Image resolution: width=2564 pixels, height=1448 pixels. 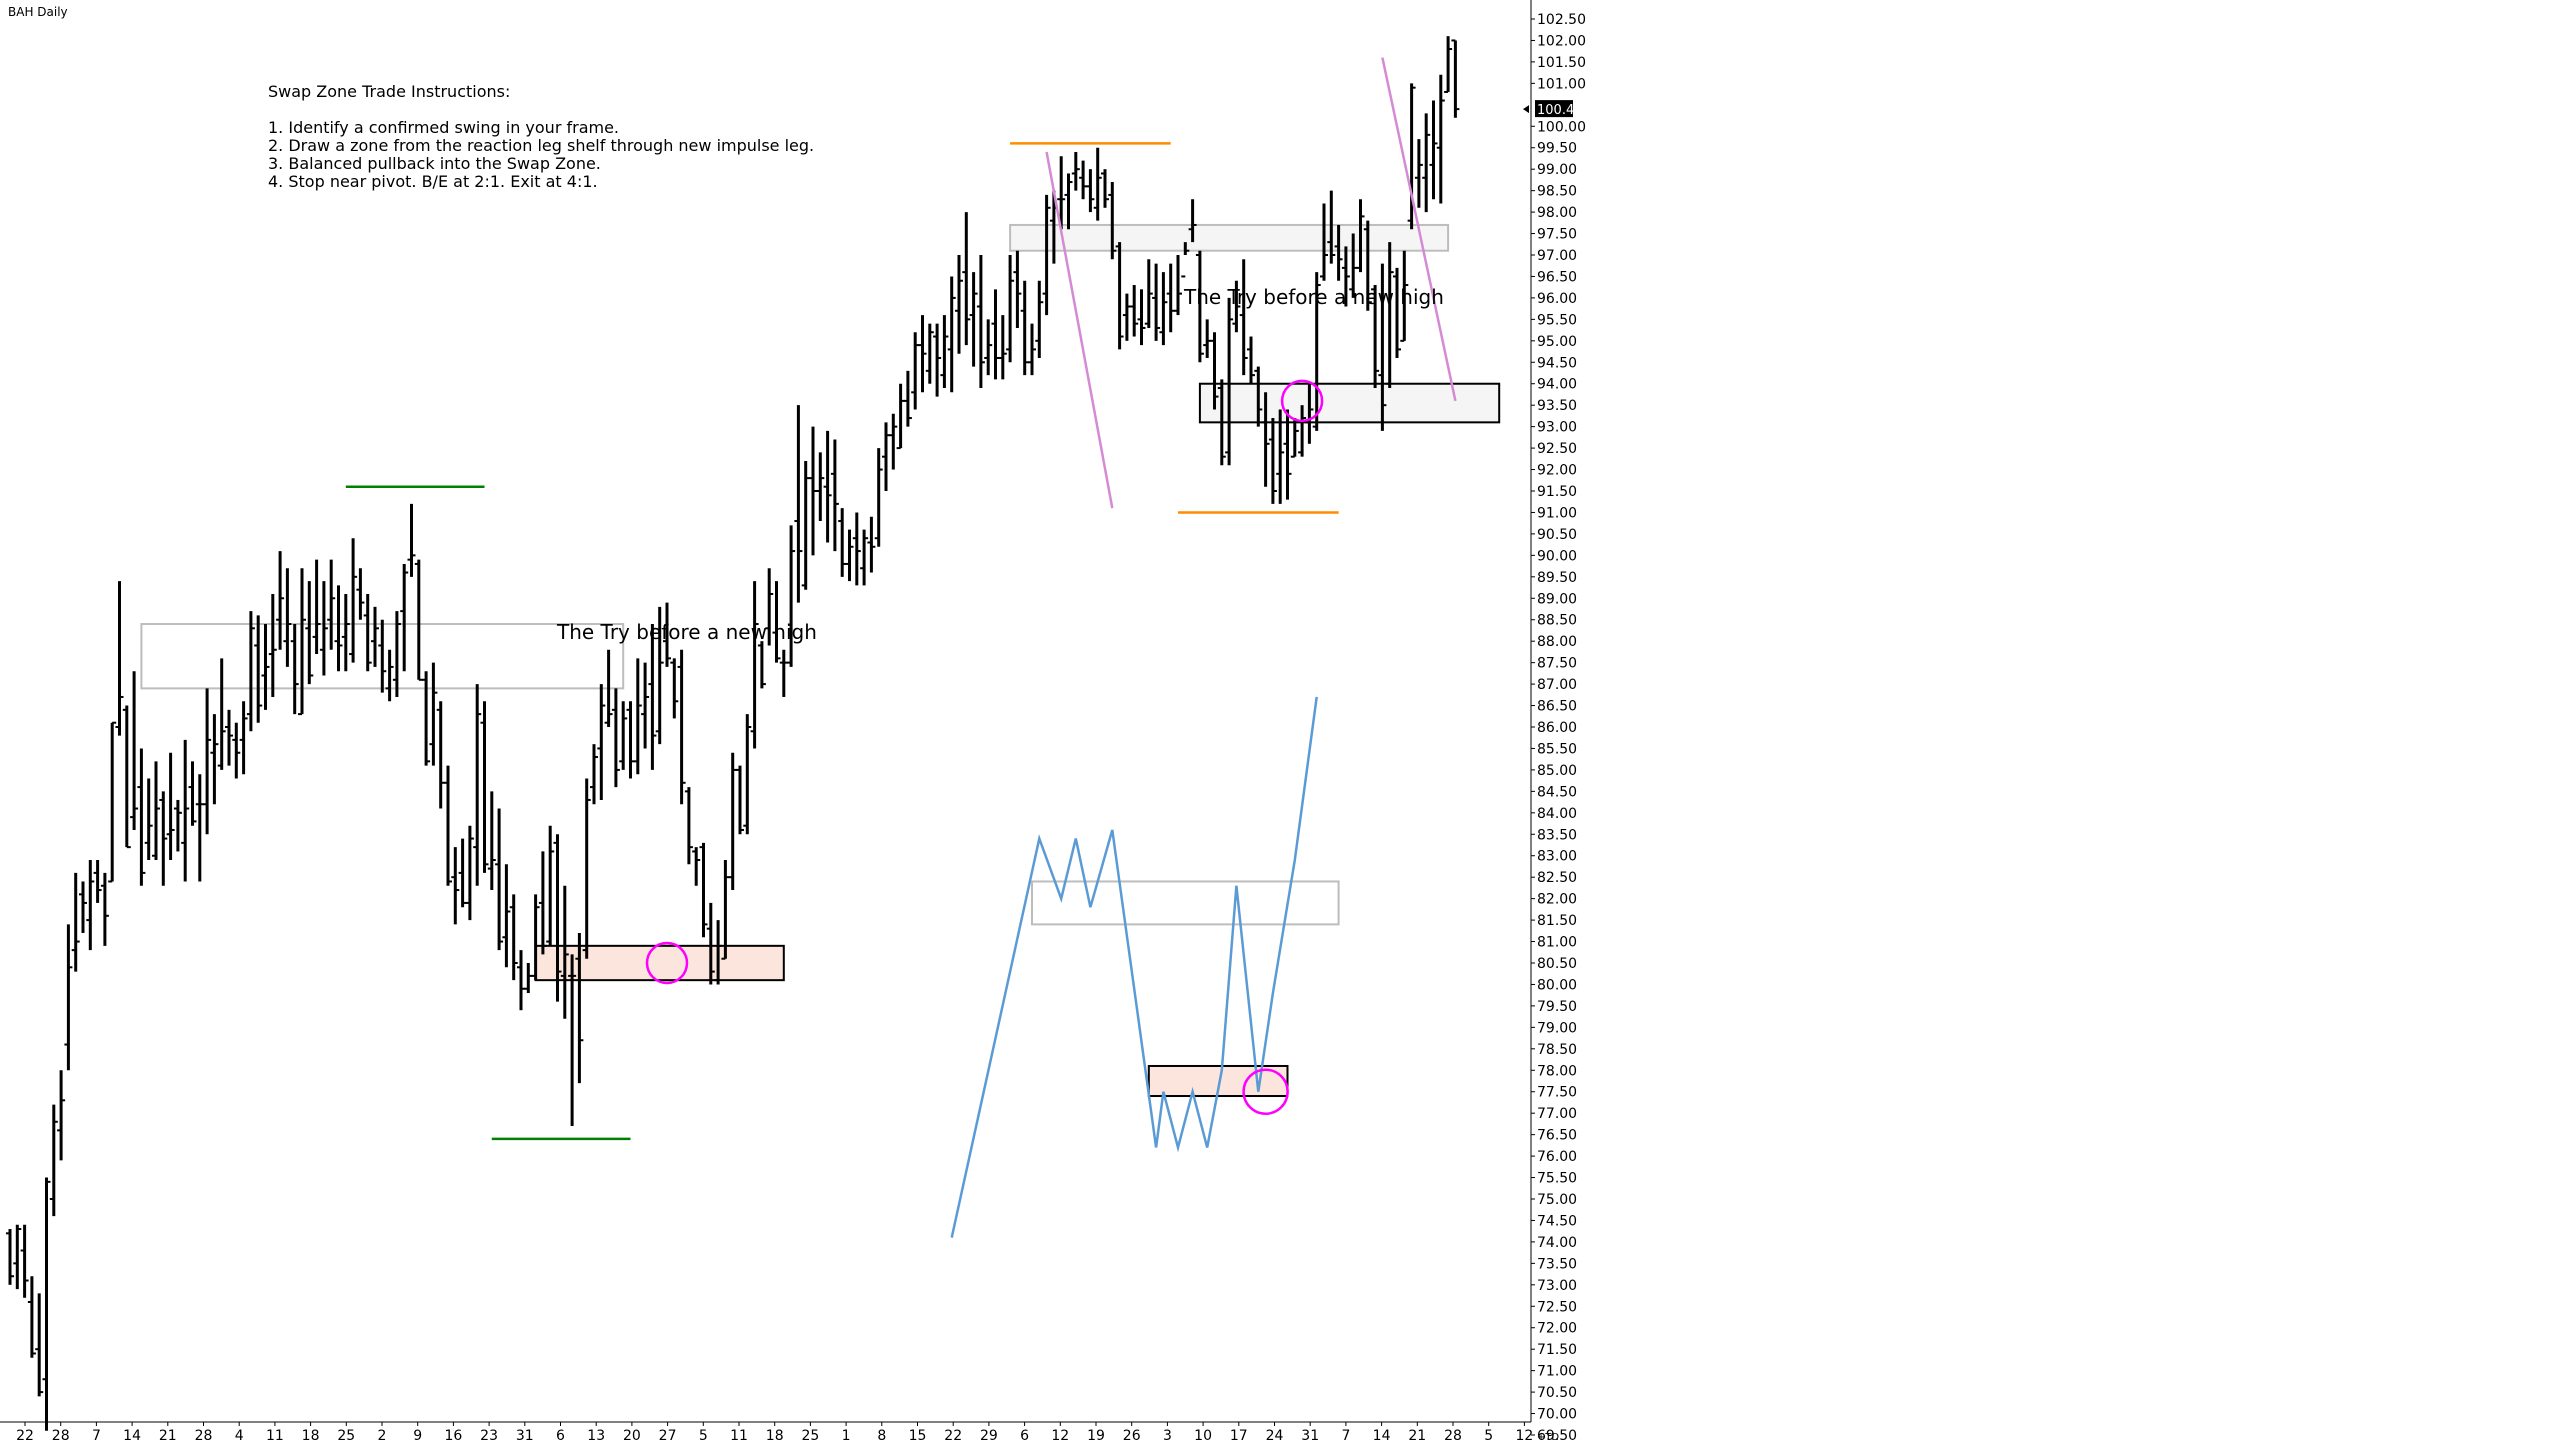 What do you see at coordinates (239, 1436) in the screenshot?
I see `x-tick-label: 4` at bounding box center [239, 1436].